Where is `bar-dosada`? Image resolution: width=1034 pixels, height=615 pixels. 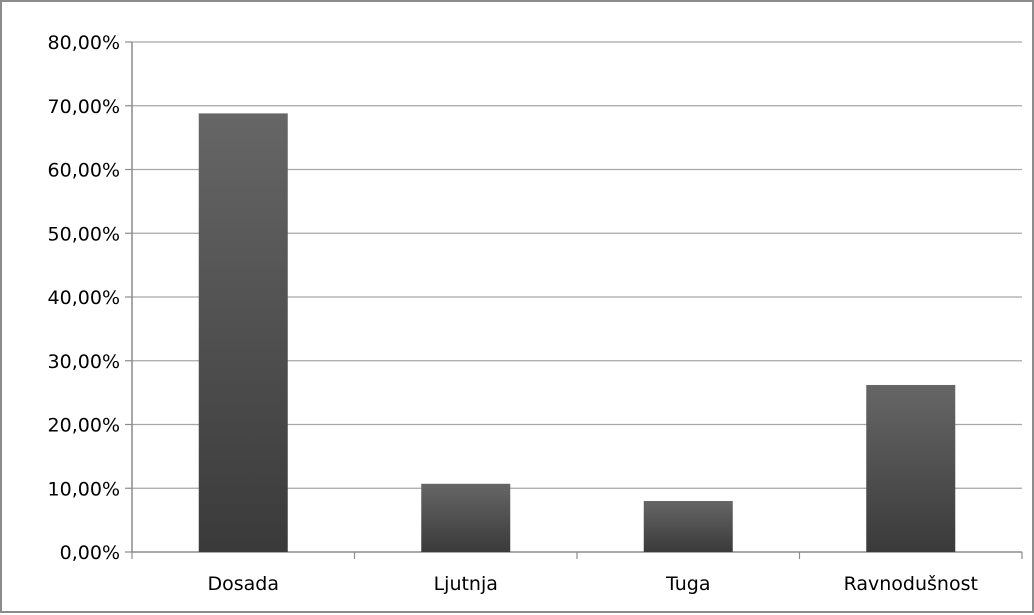
bar-dosada is located at coordinates (243, 333).